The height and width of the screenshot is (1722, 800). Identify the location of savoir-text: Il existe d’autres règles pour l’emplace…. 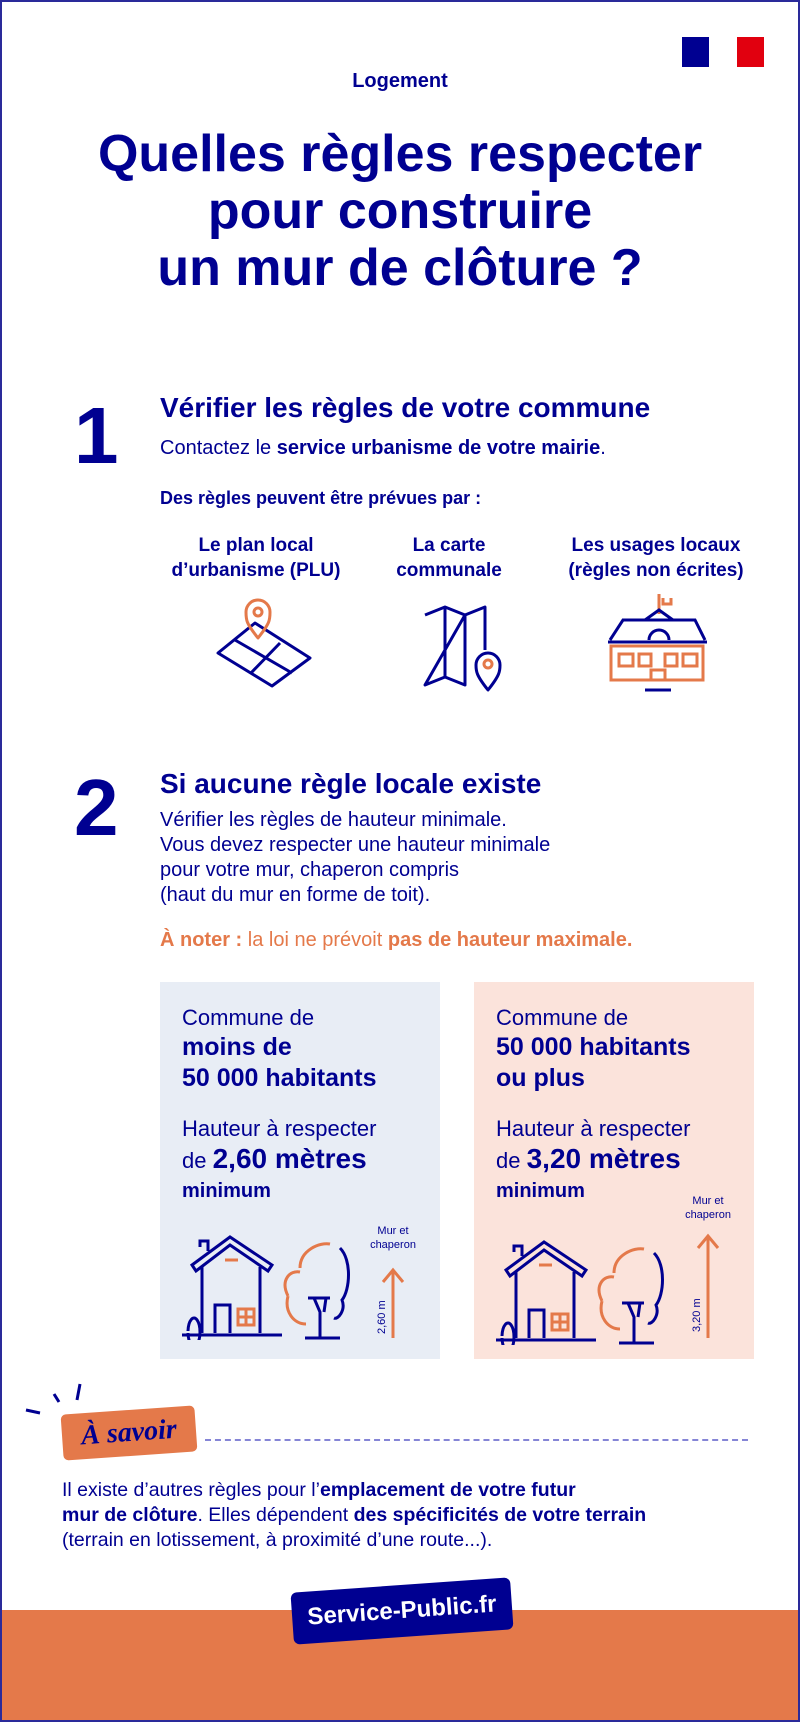
(354, 1515).